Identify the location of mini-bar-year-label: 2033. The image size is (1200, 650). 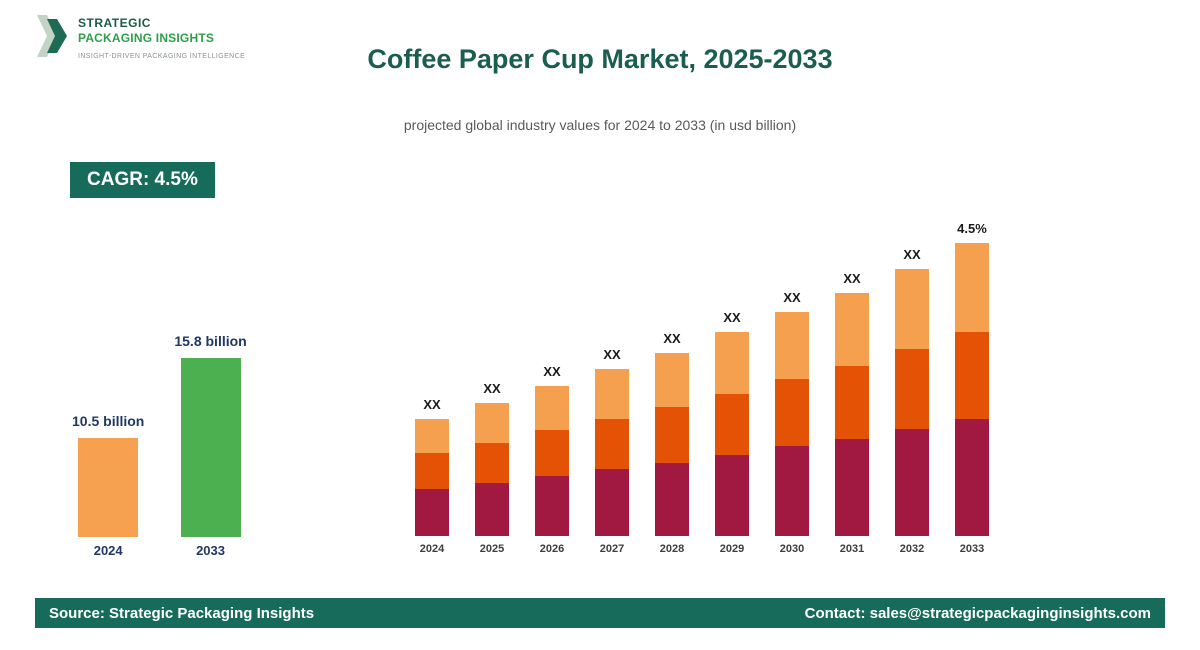
(210, 550).